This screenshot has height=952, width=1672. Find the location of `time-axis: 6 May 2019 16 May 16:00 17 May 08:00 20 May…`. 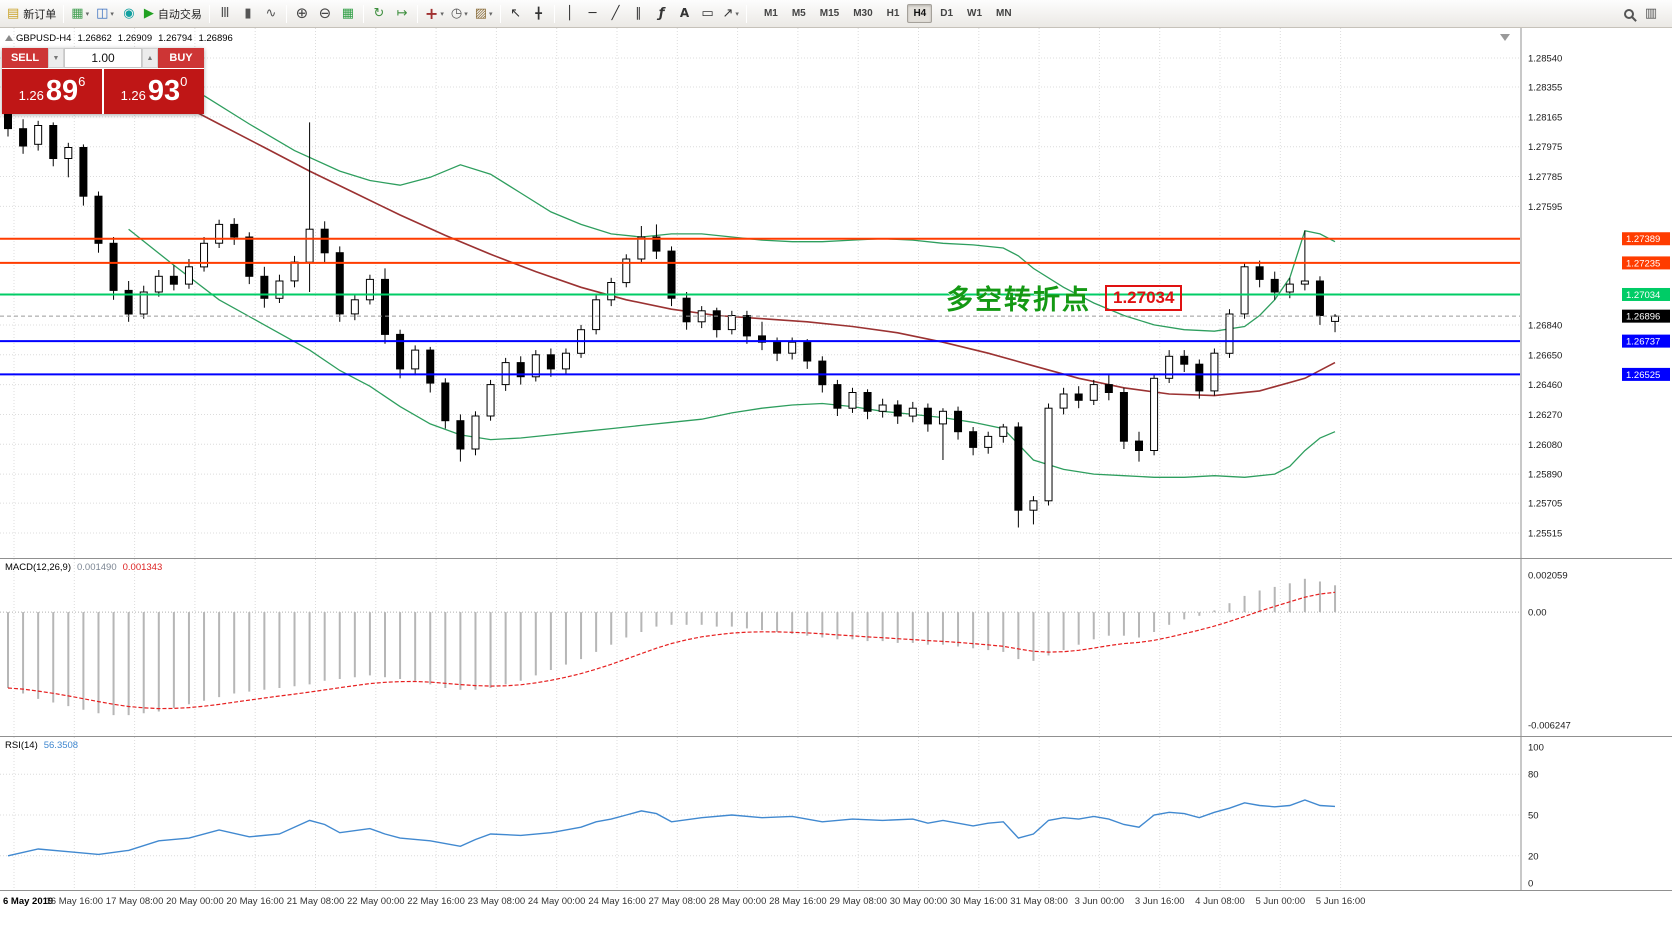

time-axis: 6 May 2019 16 May 16:00 17 May 08:00 20 May… is located at coordinates (836, 903).